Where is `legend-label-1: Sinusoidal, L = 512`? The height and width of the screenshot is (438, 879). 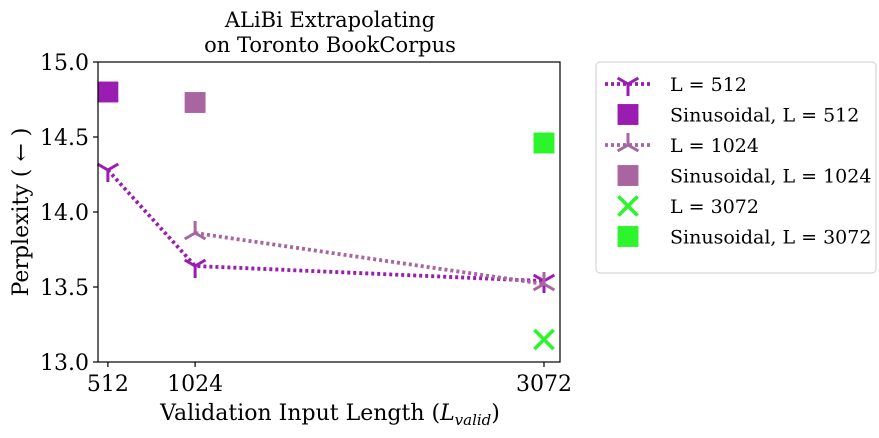 legend-label-1: Sinusoidal, L = 512 is located at coordinates (764, 116).